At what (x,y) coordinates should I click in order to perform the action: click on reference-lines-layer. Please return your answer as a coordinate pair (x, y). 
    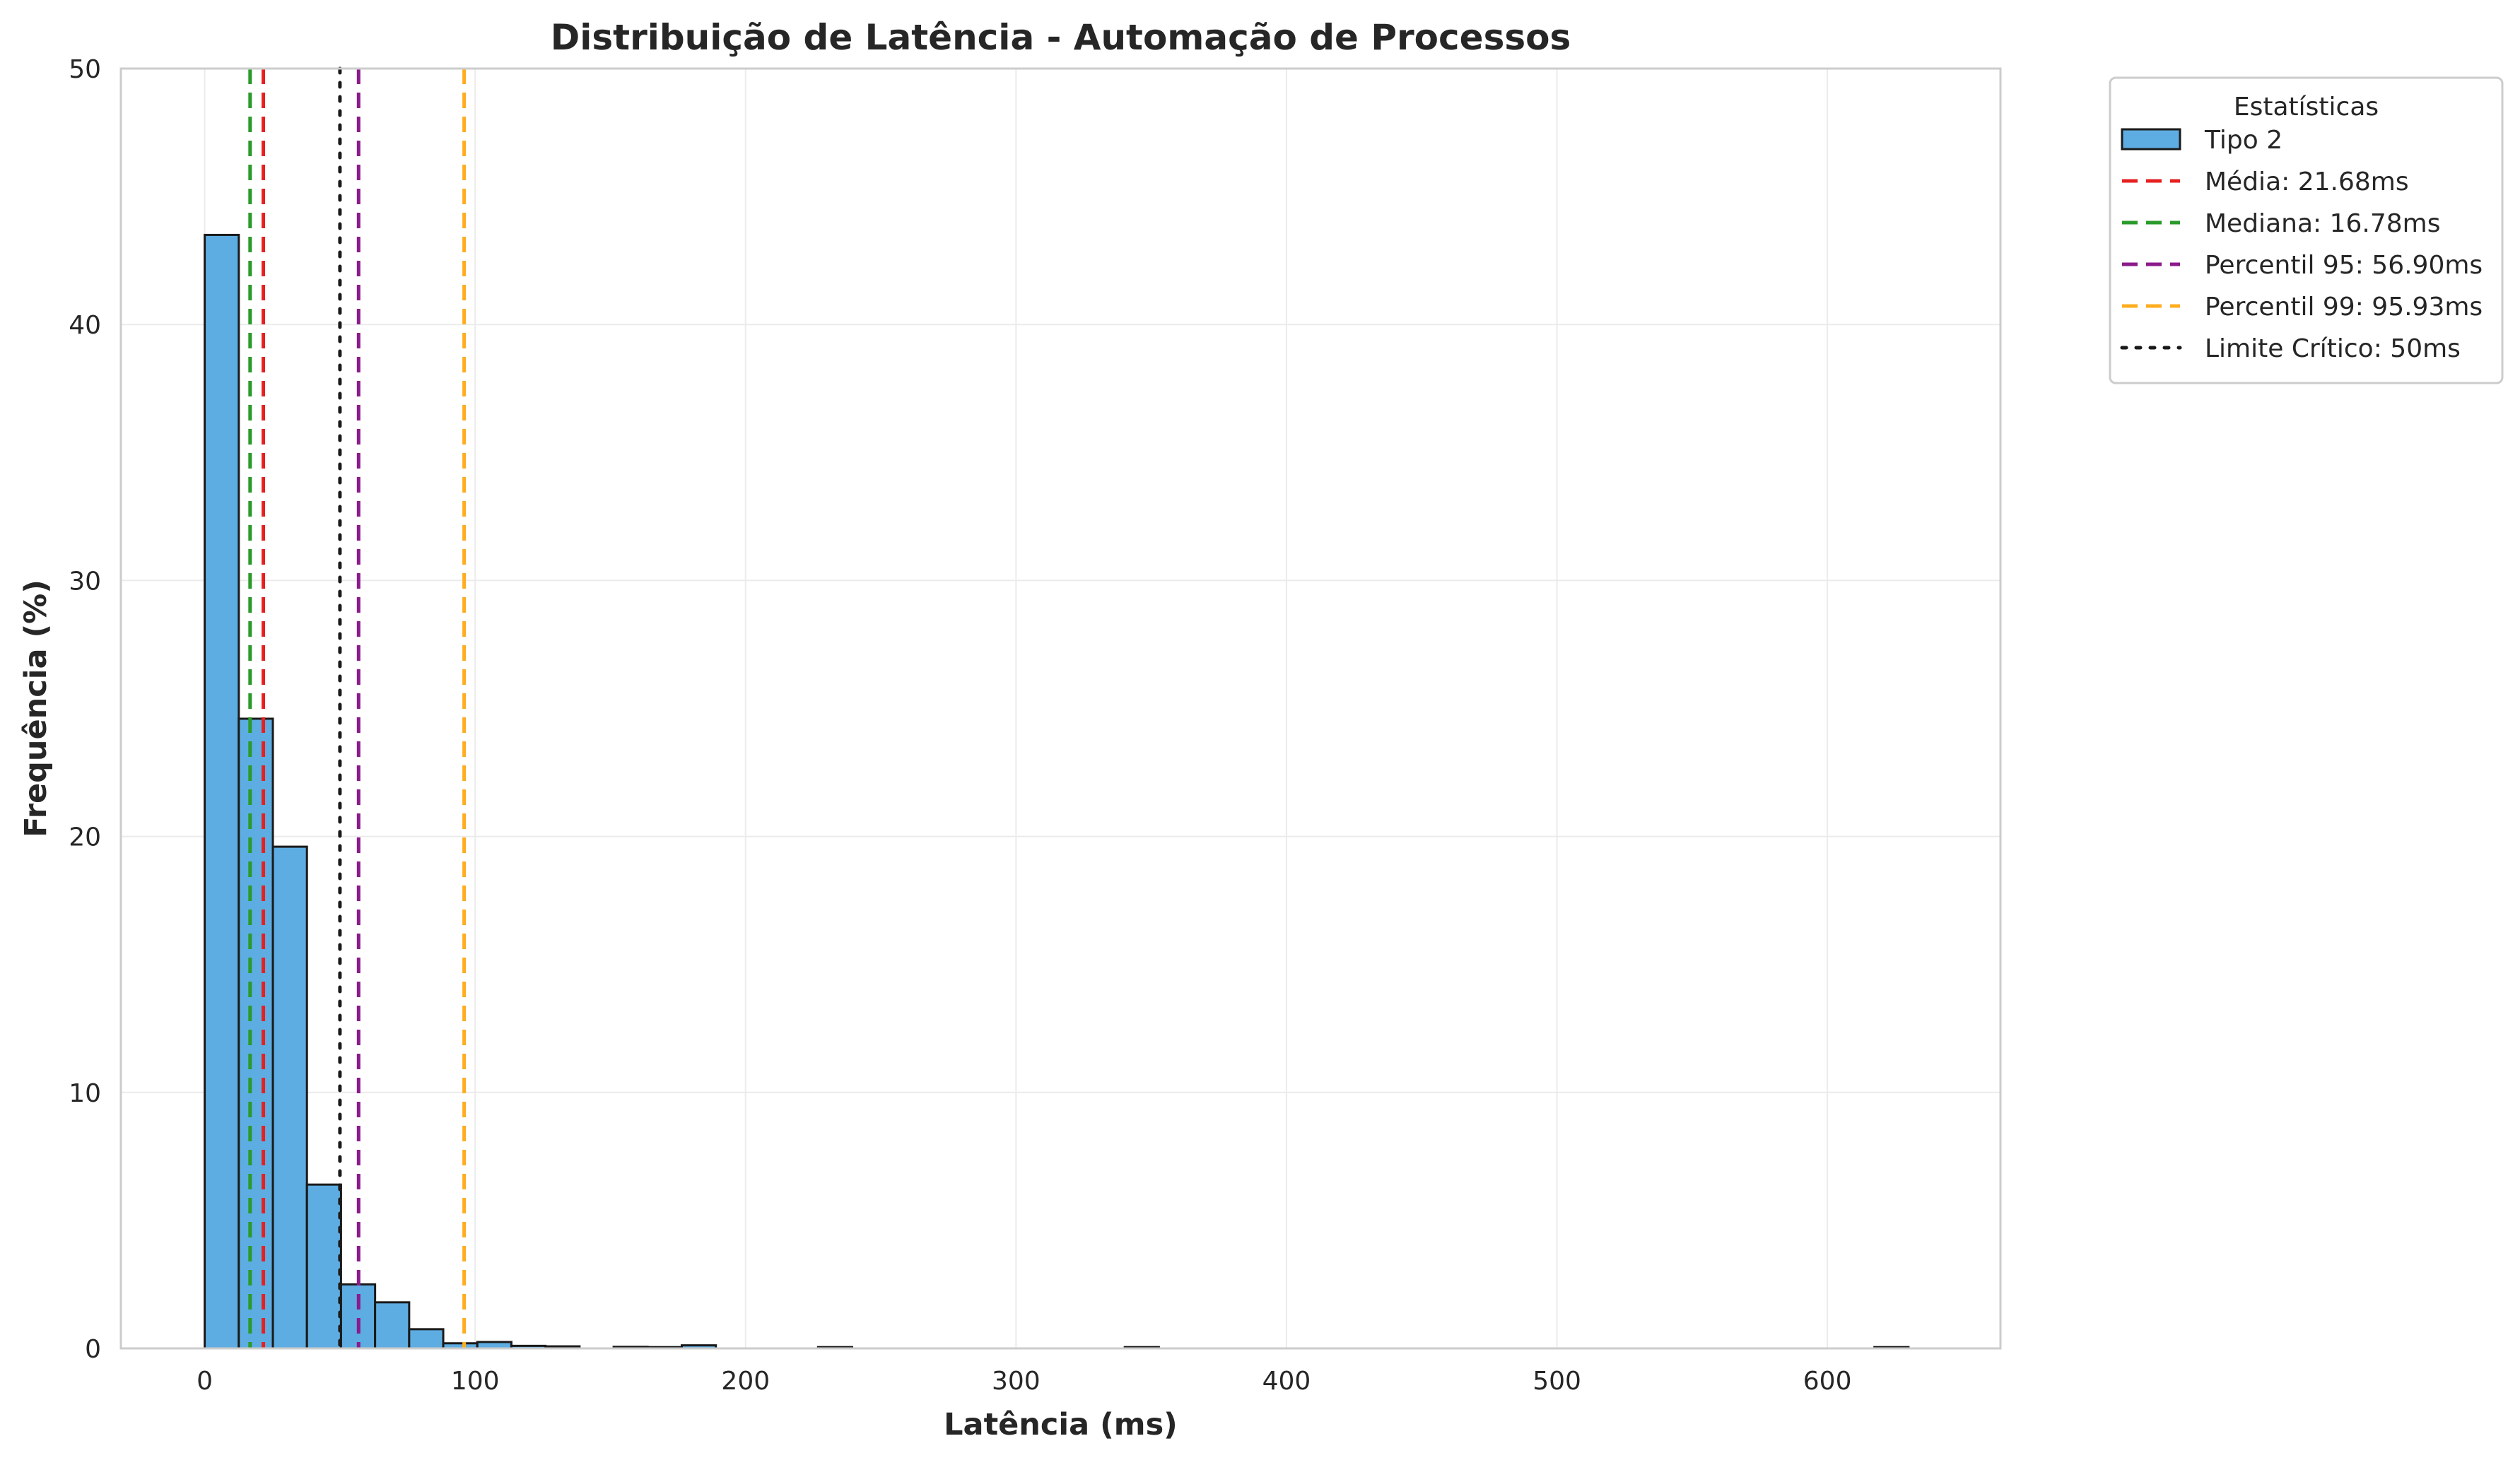
    Looking at the image, I should click on (357, 709).